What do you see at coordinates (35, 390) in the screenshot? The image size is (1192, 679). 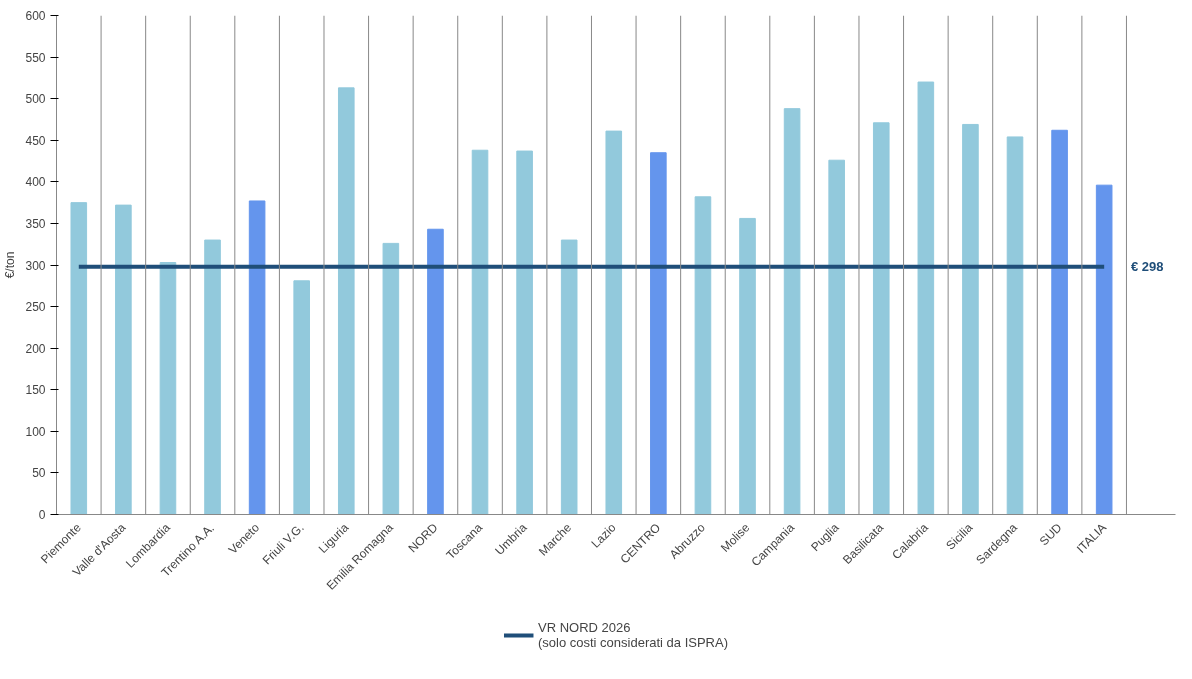 I see `y-tick-label: 150` at bounding box center [35, 390].